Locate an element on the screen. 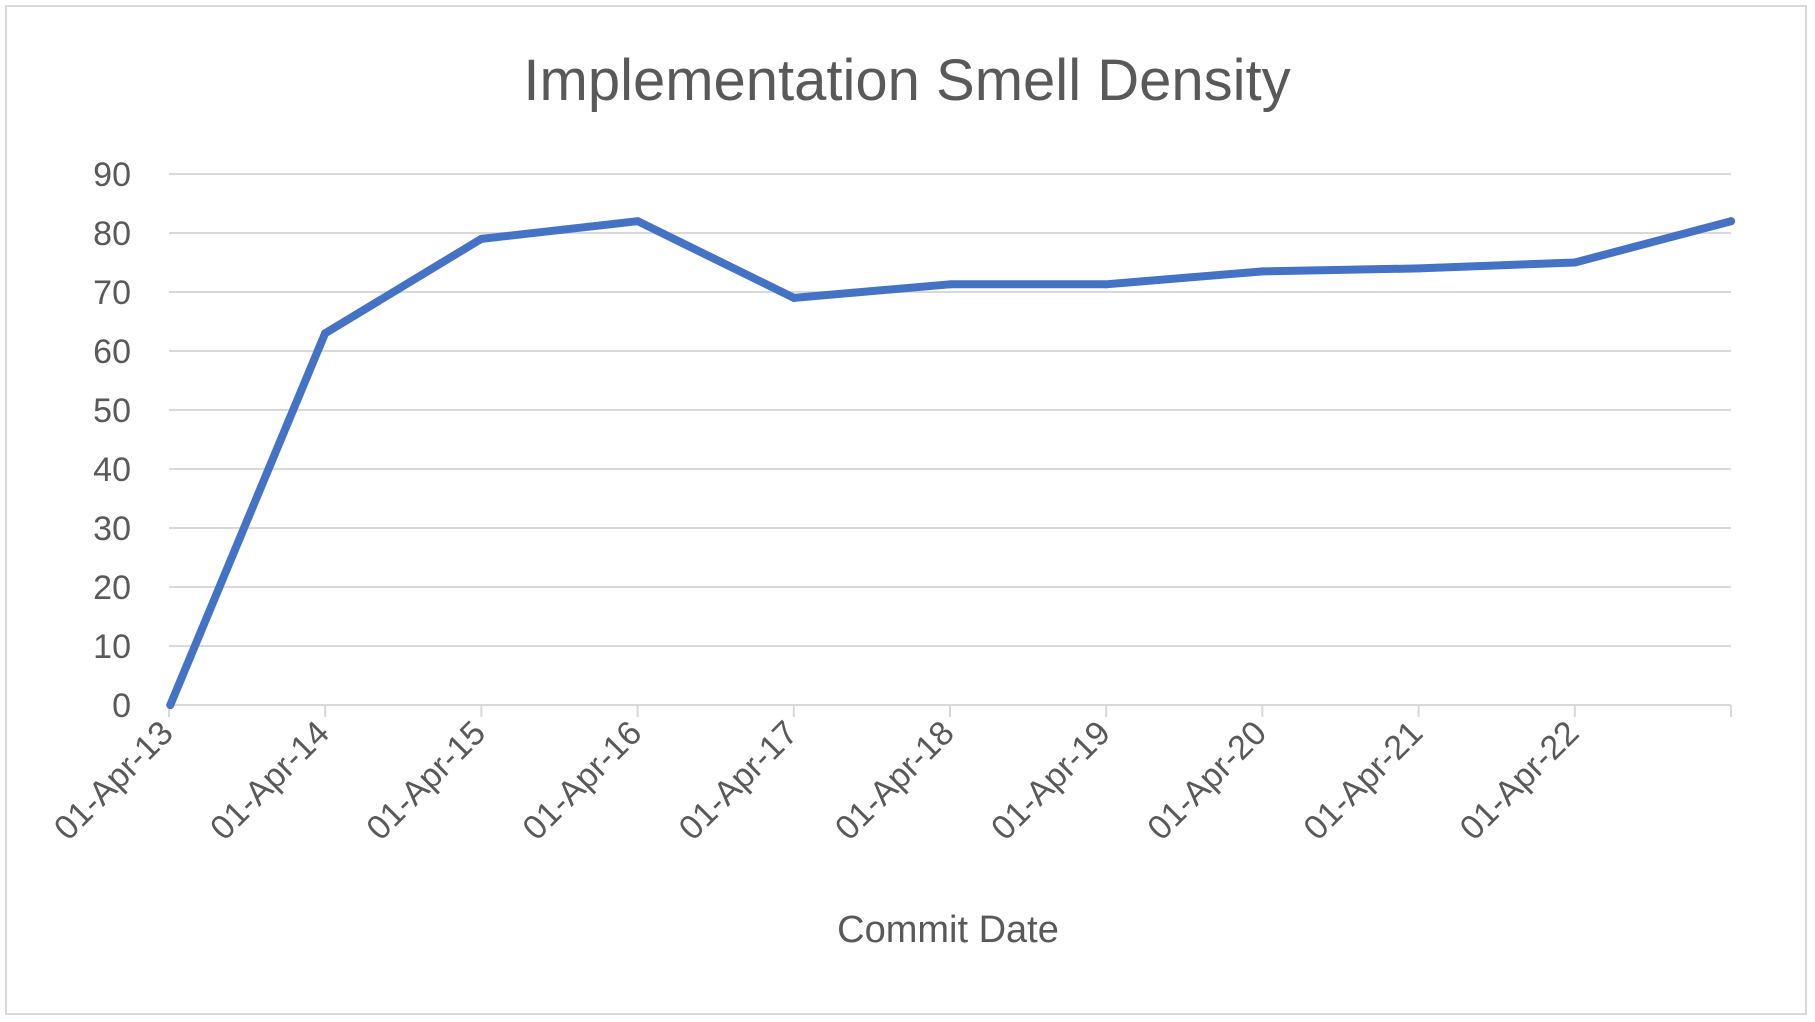 This screenshot has height=1022, width=1815. y-tick-label: 0 is located at coordinates (121, 706).